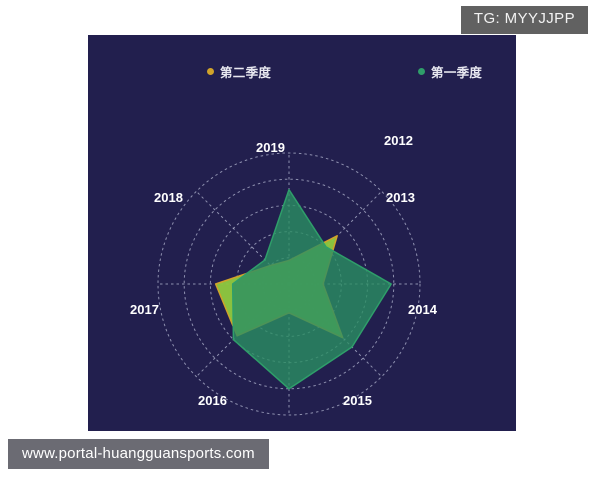  Describe the element at coordinates (302, 71) in the screenshot. I see `chart-legend: 第二季度 第一季度` at that location.